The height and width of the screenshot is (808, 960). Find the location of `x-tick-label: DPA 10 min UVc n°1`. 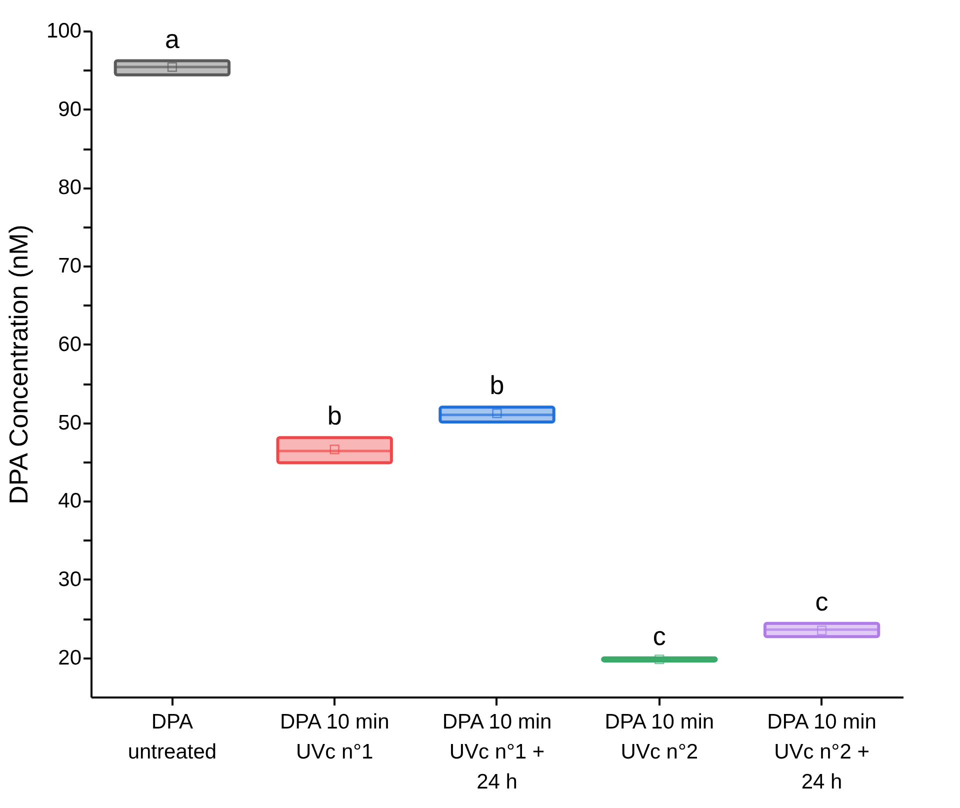

x-tick-label: DPA 10 min UVc n°1 is located at coordinates (335, 737).